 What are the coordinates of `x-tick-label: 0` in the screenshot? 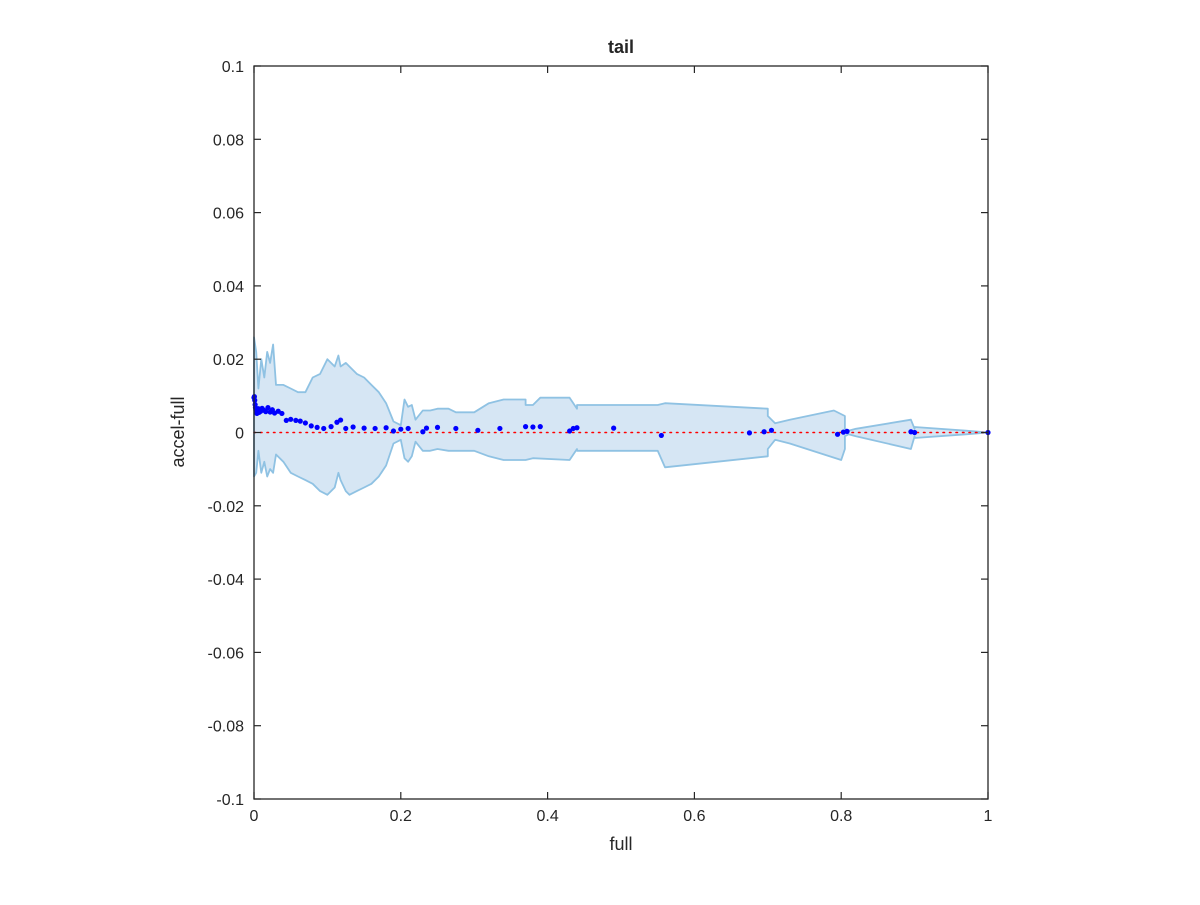 It's located at (254, 816).